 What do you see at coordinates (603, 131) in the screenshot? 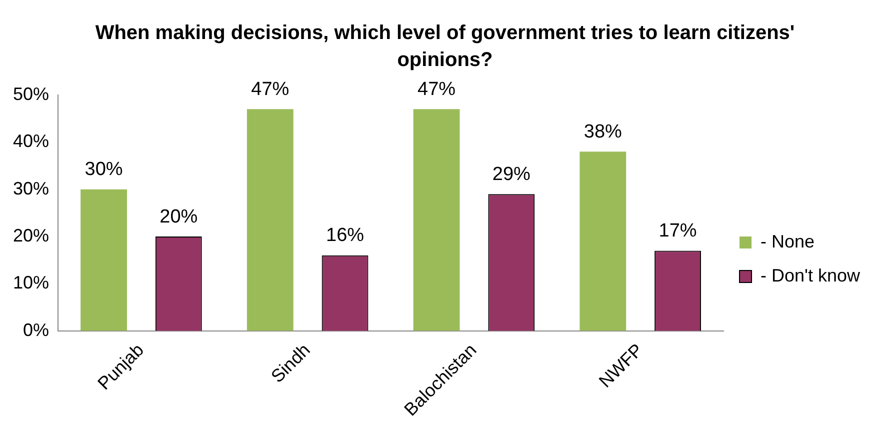
I see `text: 38%` at bounding box center [603, 131].